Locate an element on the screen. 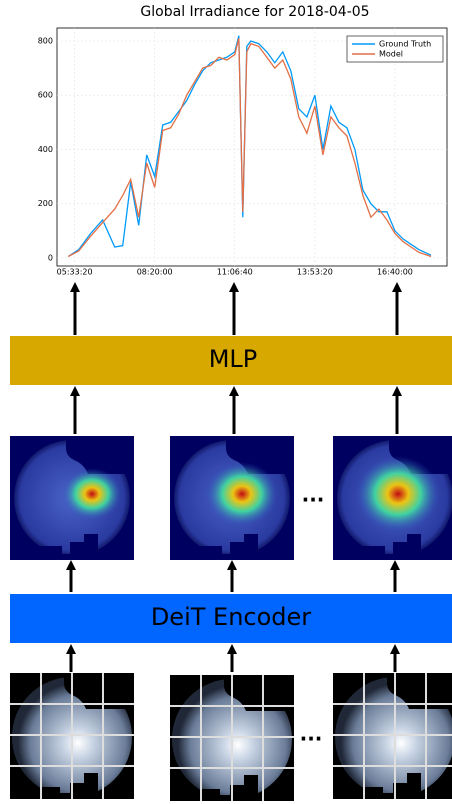 The height and width of the screenshot is (804, 452). encoder-label: DeiT Encoder is located at coordinates (231, 617).